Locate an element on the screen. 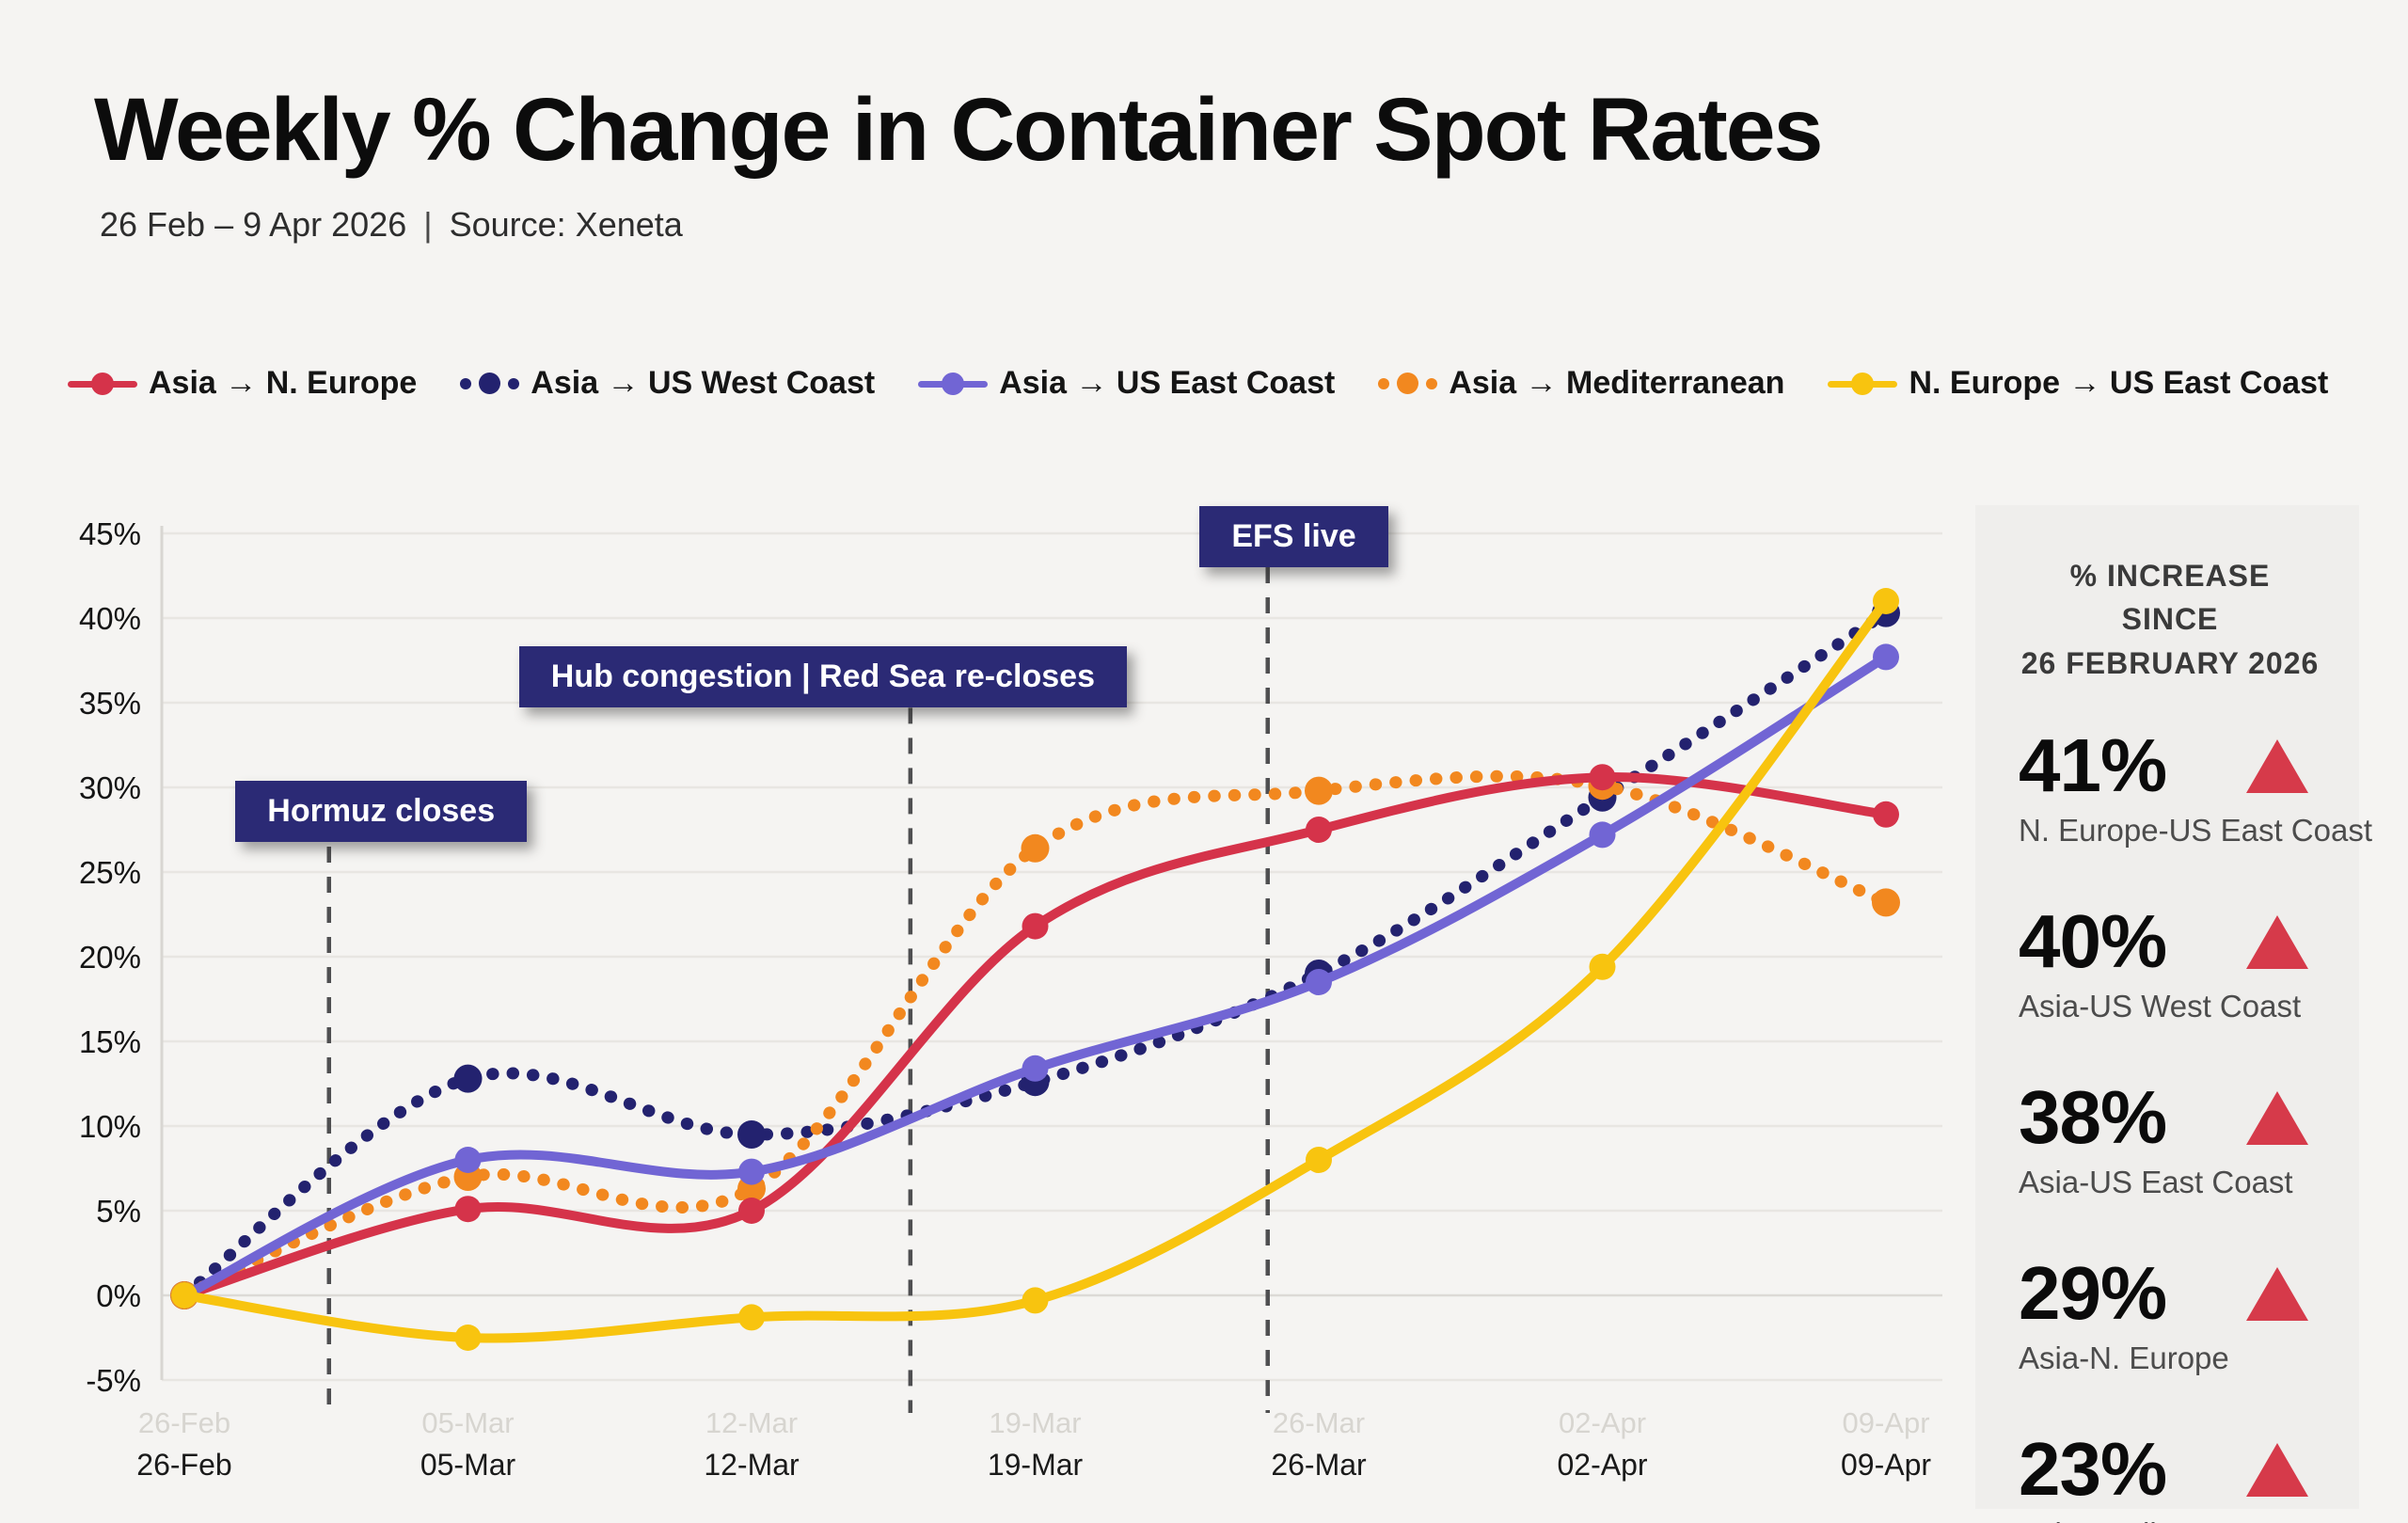 Image resolution: width=2408 pixels, height=1523 pixels. annotation-box-2: Hub congestion | Red Sea re-closes is located at coordinates (822, 677).